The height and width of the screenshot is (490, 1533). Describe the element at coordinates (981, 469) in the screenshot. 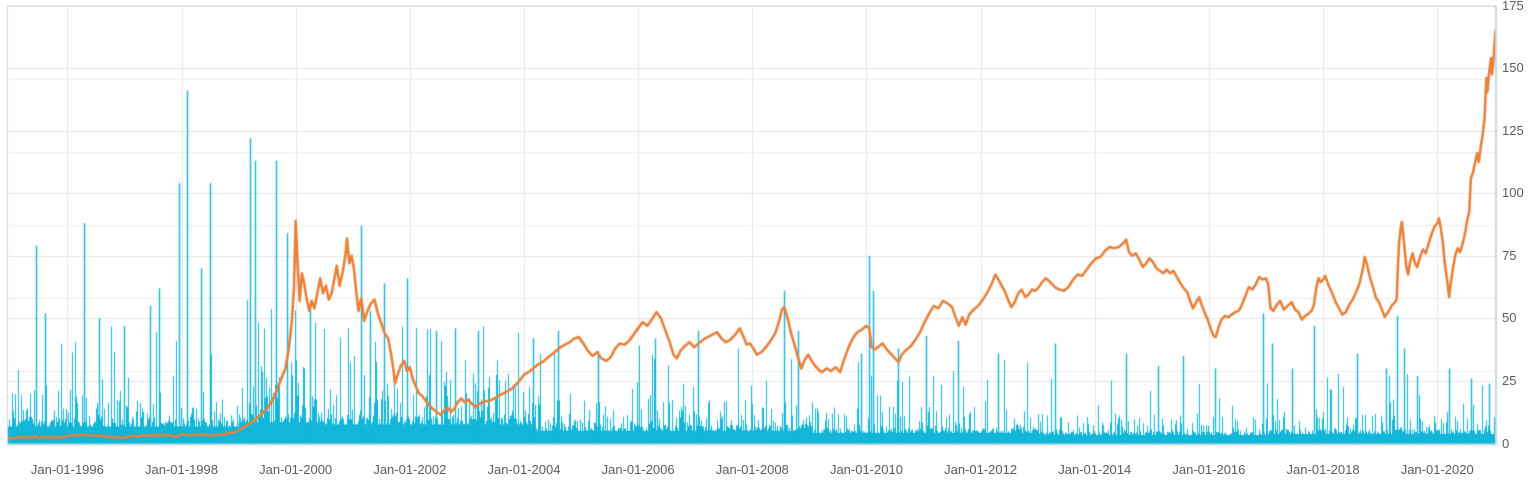

I see `x-axis-tick-label: Jan-01-2012` at that location.